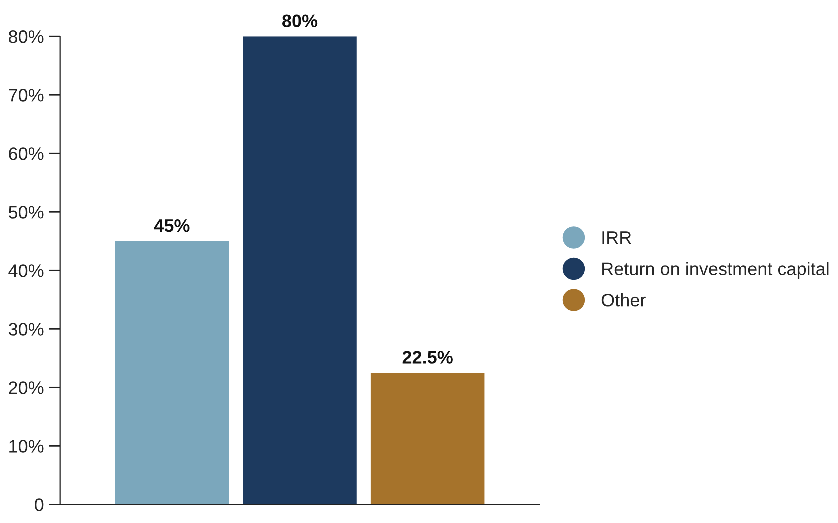  What do you see at coordinates (427, 357) in the screenshot?
I see `data-label: 22.5%` at bounding box center [427, 357].